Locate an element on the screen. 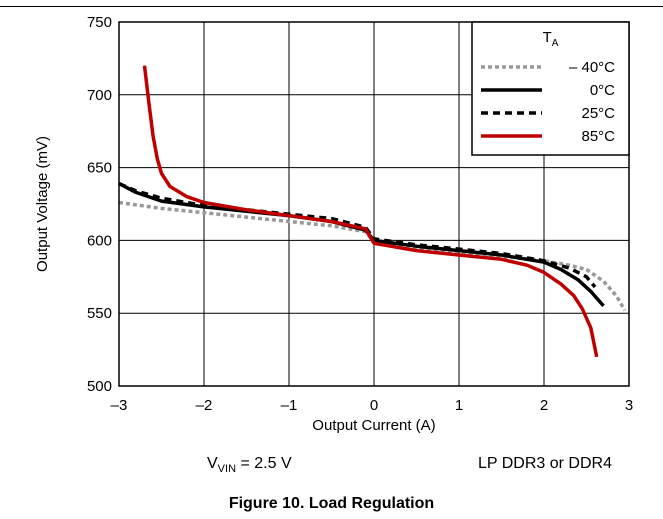 Image resolution: width=663 pixels, height=519 pixels. x-tick-label-5: 2 is located at coordinates (544, 405).